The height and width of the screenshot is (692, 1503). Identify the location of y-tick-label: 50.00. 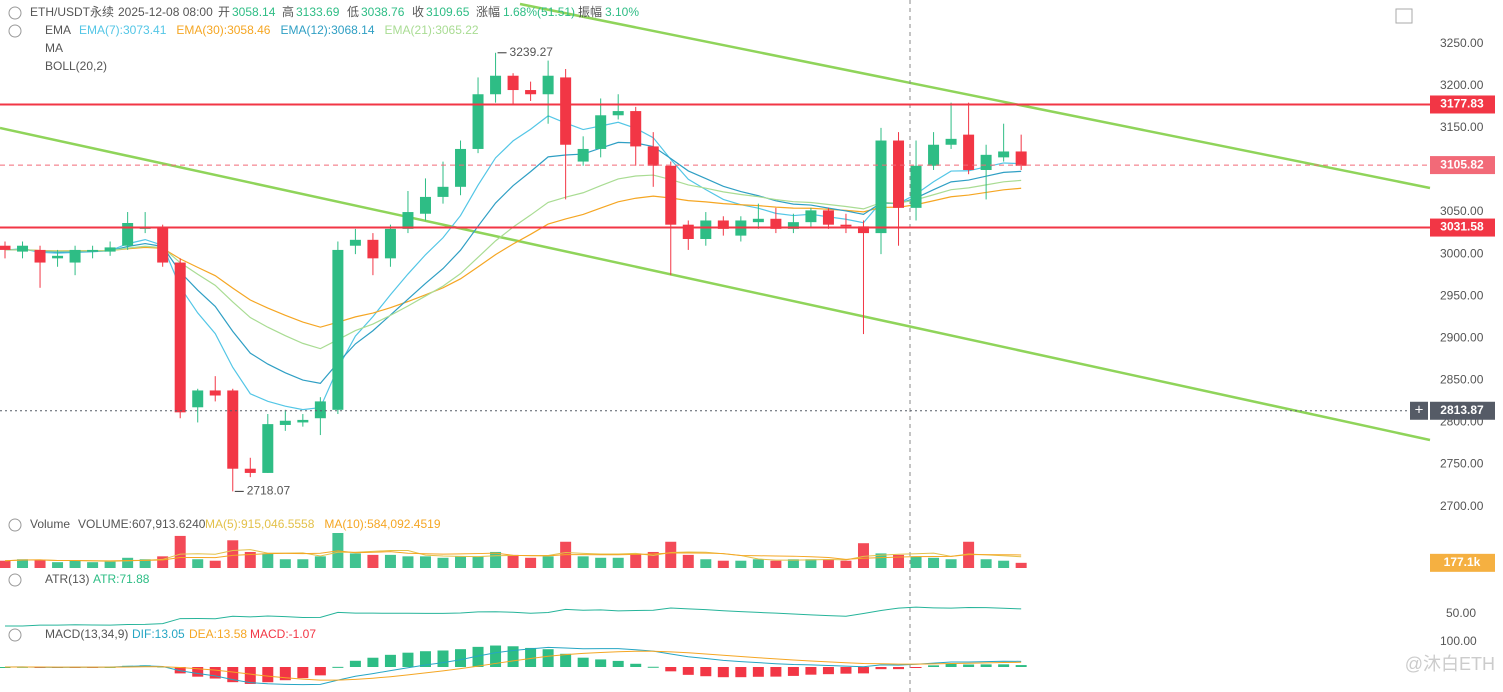
(1461, 613).